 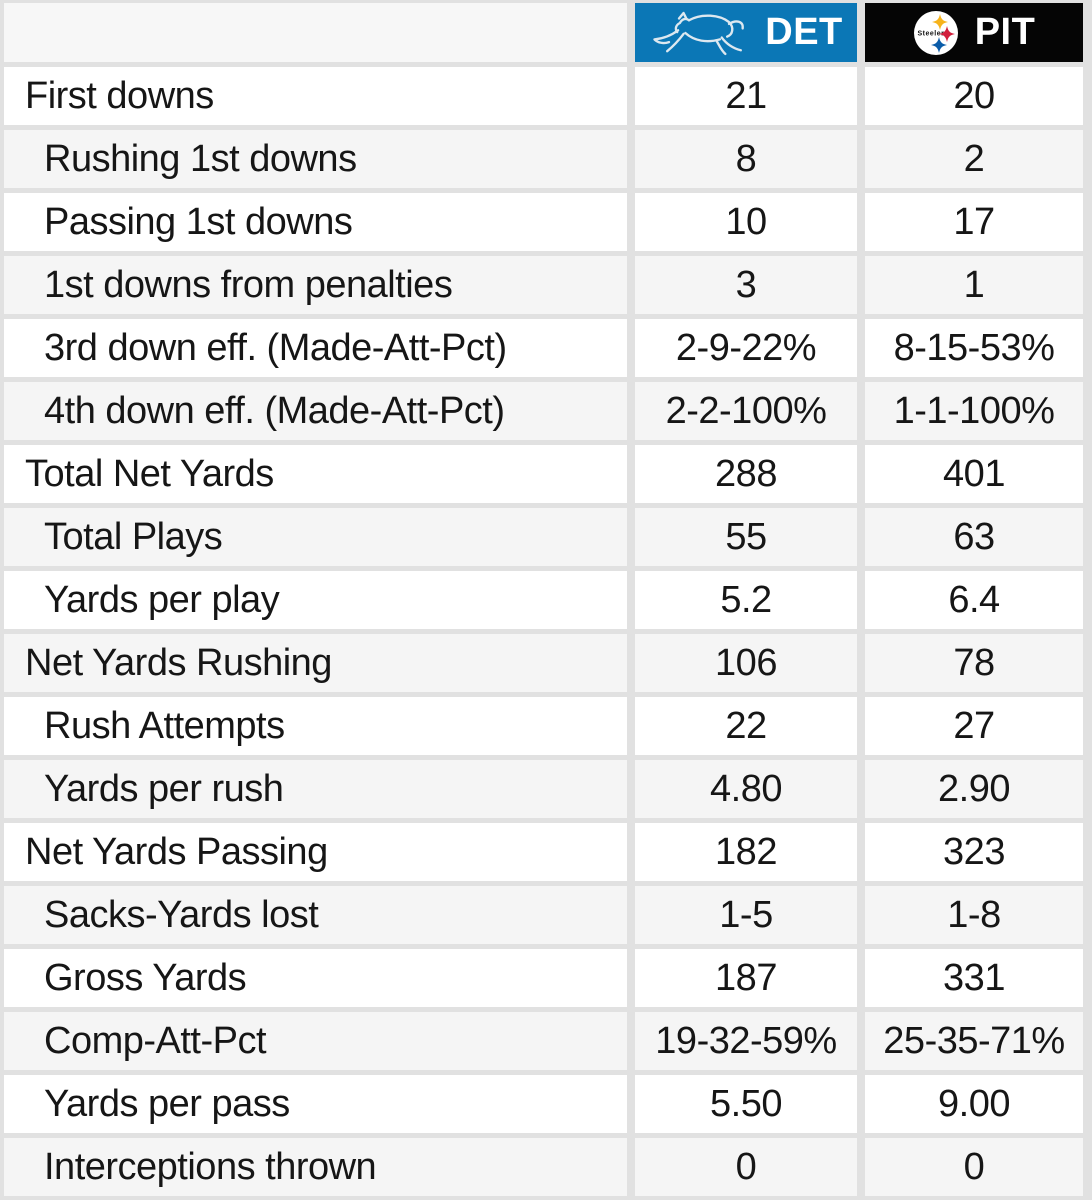 I want to click on stat-label: Rushing 1st downs, so click(x=315, y=159).